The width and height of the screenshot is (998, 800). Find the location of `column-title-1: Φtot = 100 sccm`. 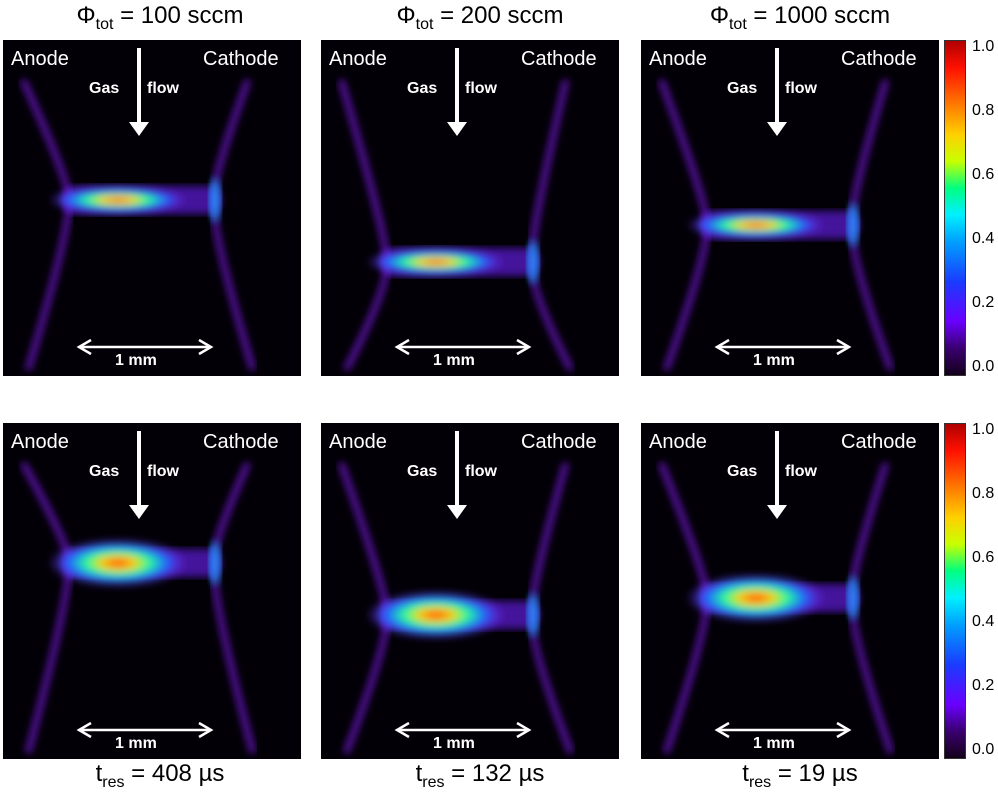

column-title-1: Φtot = 100 sccm is located at coordinates (160, 17).